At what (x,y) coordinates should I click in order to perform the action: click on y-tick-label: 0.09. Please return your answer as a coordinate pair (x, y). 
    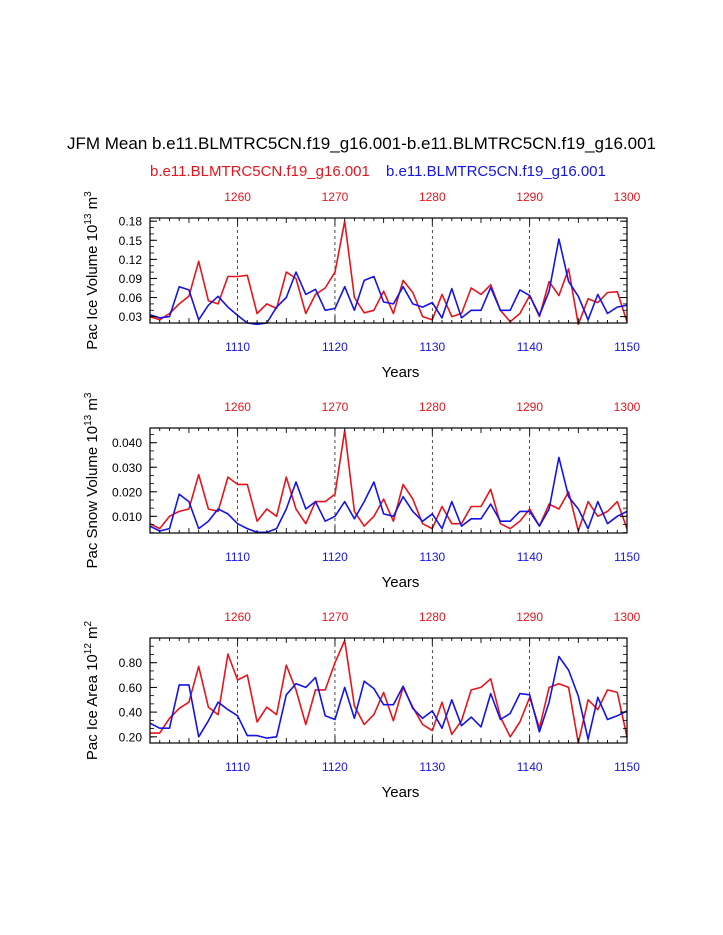
    Looking at the image, I should click on (131, 279).